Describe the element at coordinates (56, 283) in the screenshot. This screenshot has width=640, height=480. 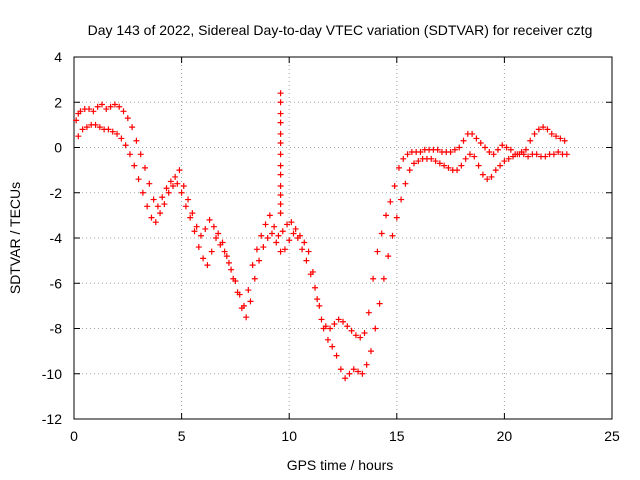
I see `y-tick-label: -6` at that location.